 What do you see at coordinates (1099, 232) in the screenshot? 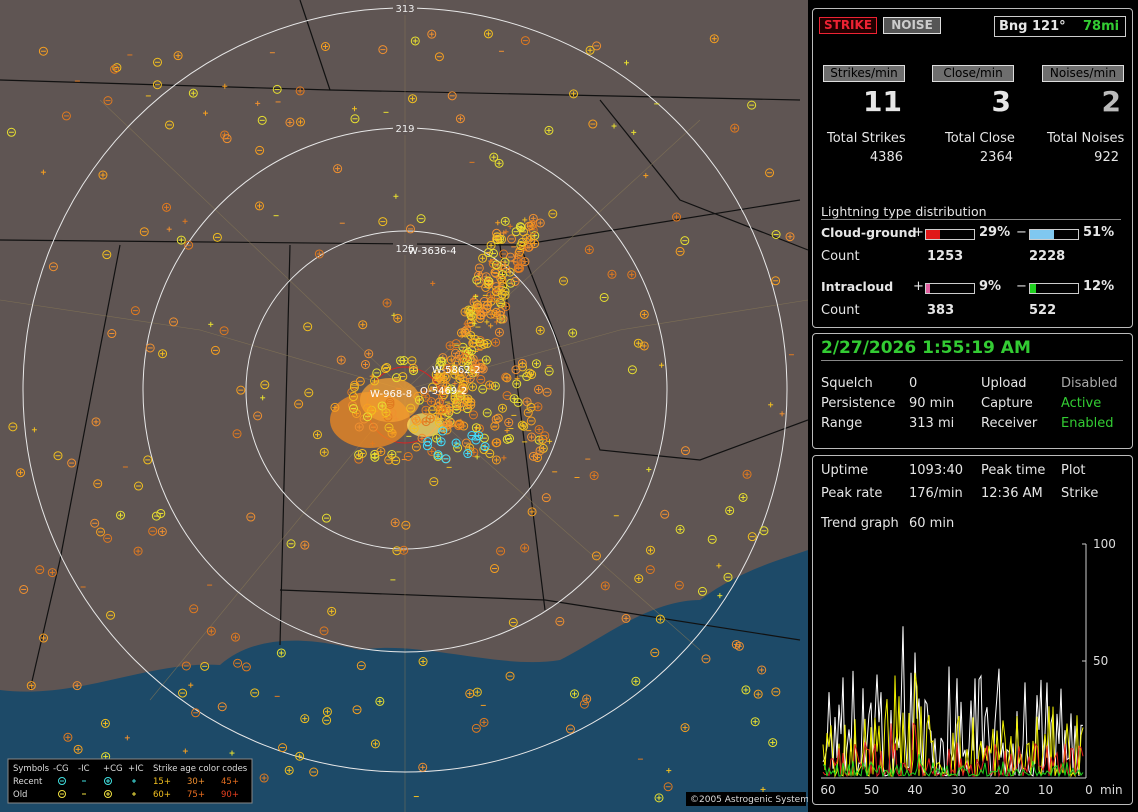
I see `percent: 51%` at bounding box center [1099, 232].